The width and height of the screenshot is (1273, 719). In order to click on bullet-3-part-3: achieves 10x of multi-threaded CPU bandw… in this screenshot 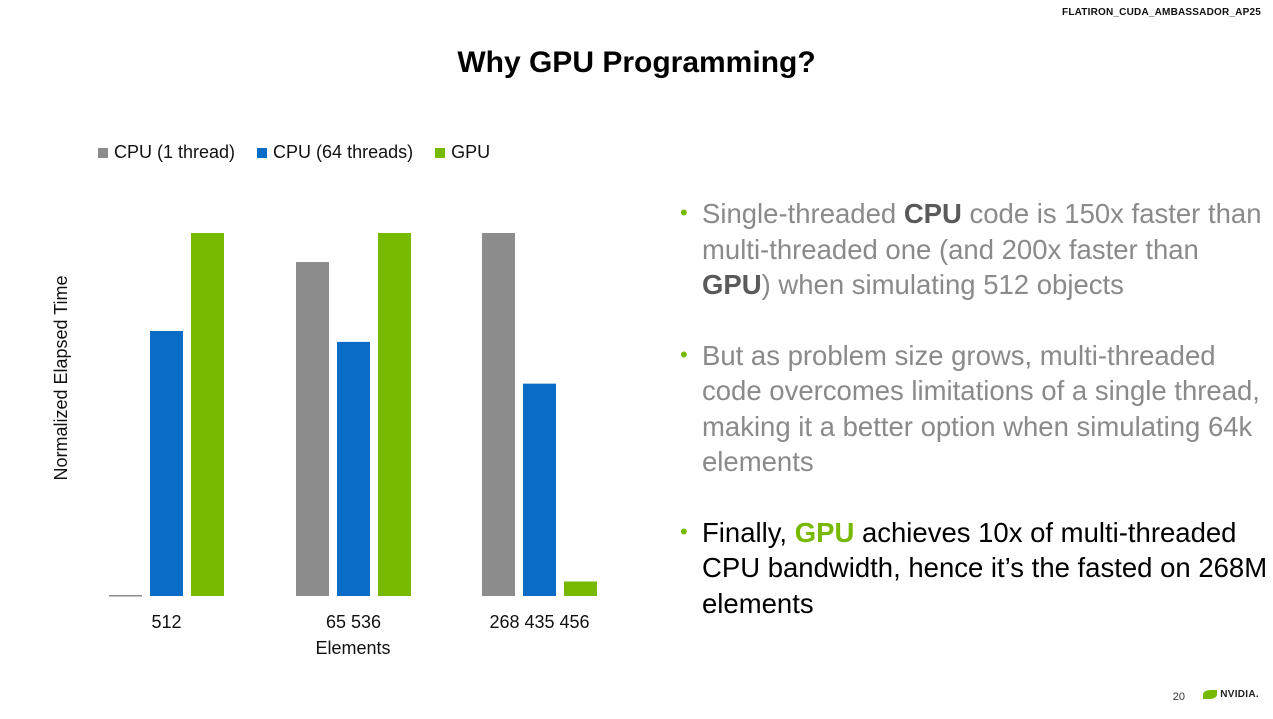, I will do `click(985, 567)`.